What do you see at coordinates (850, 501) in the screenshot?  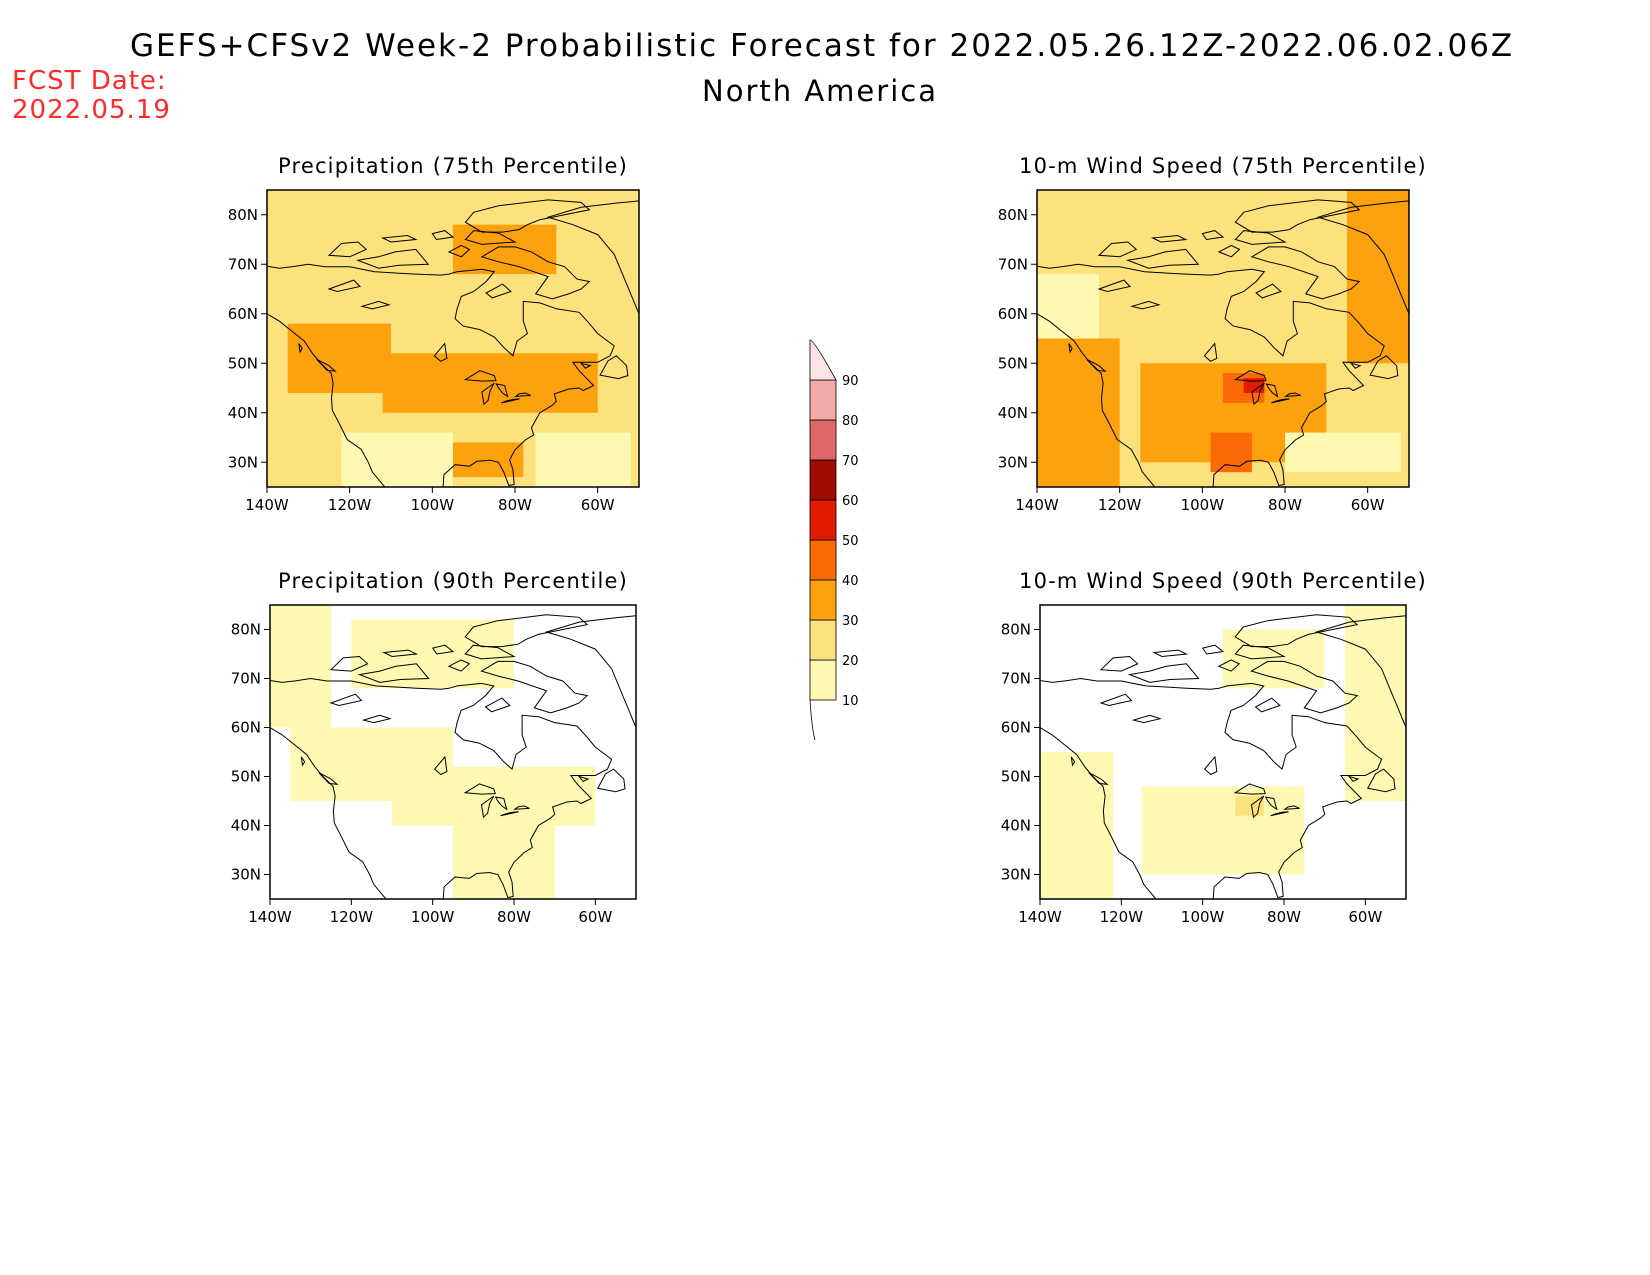 I see `colorbar-label: 60` at bounding box center [850, 501].